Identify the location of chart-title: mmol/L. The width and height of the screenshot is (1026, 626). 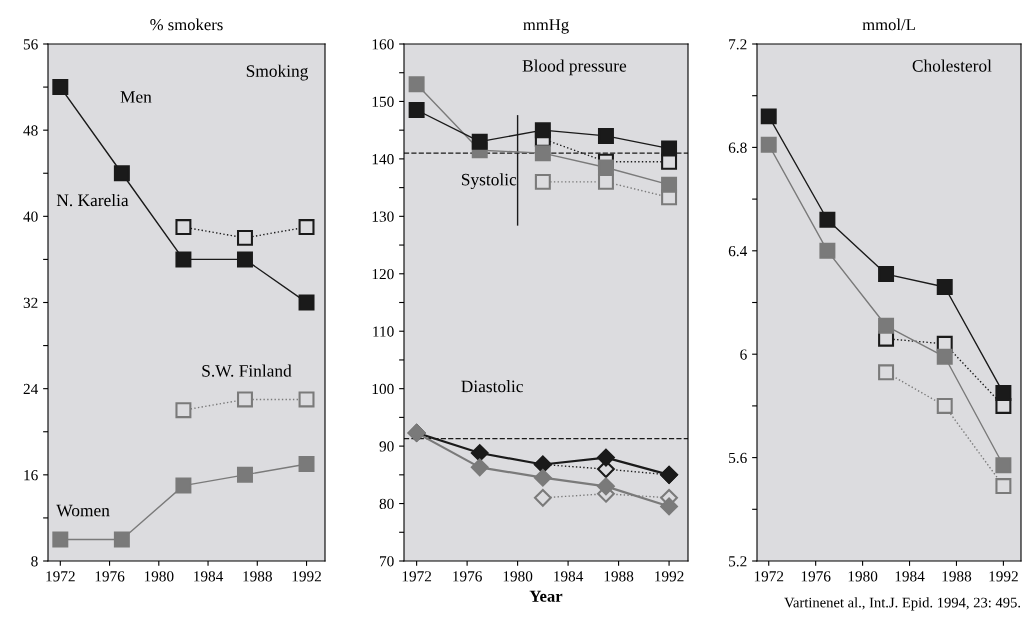
(888, 24).